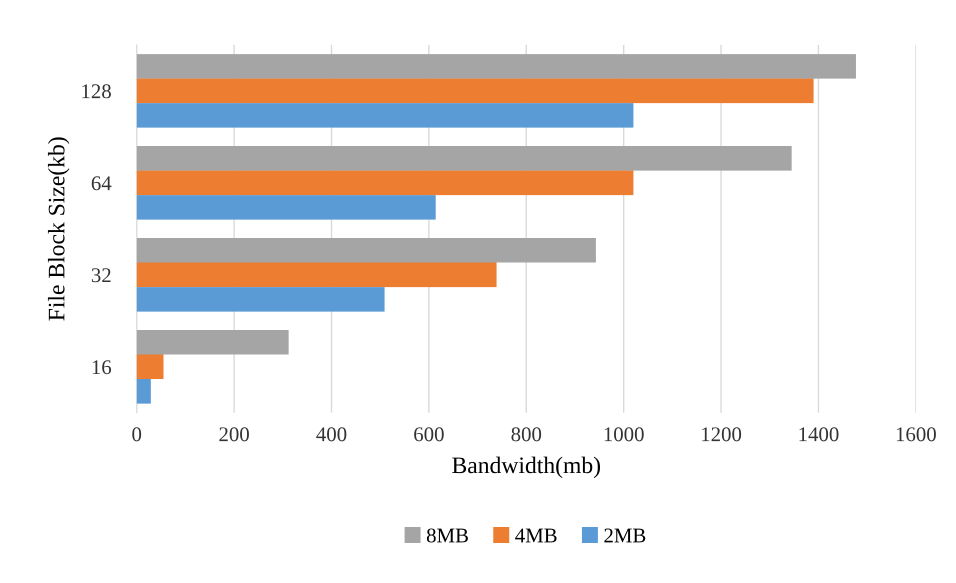  What do you see at coordinates (624, 434) in the screenshot?
I see `x-tick-label: 1000` at bounding box center [624, 434].